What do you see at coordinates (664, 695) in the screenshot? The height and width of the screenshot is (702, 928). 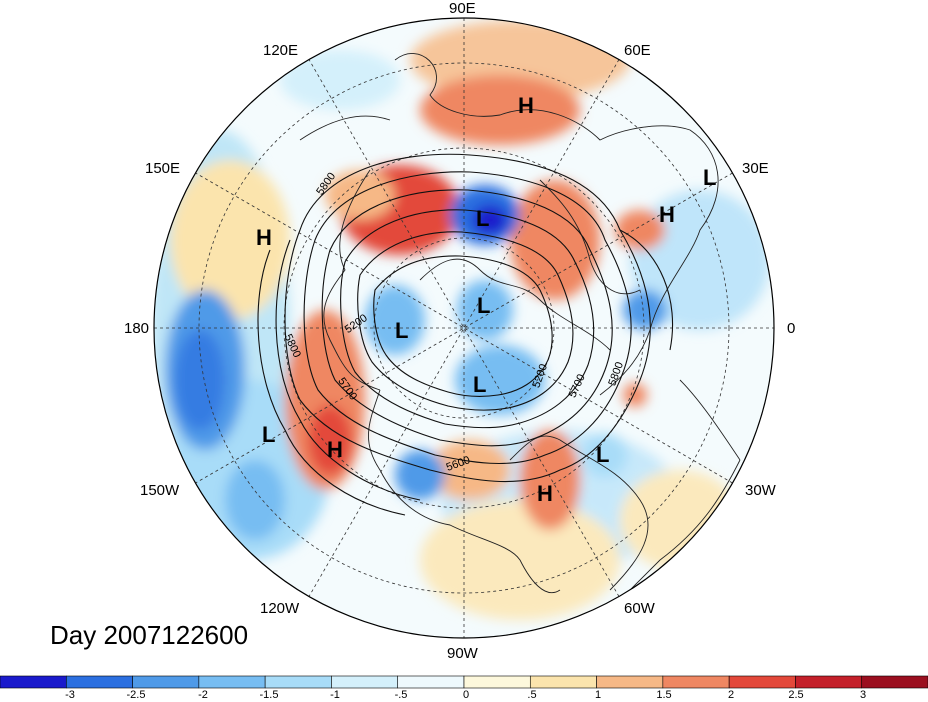 I see `colorbar-tick: 1.5` at bounding box center [664, 695].